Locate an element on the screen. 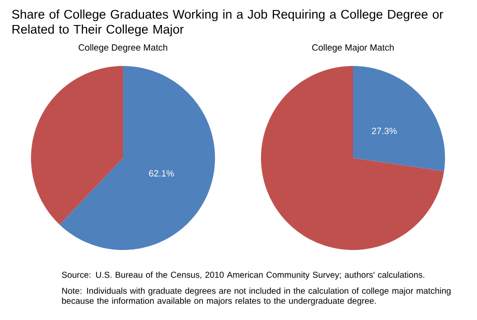  data-label: 62.1% is located at coordinates (161, 173).